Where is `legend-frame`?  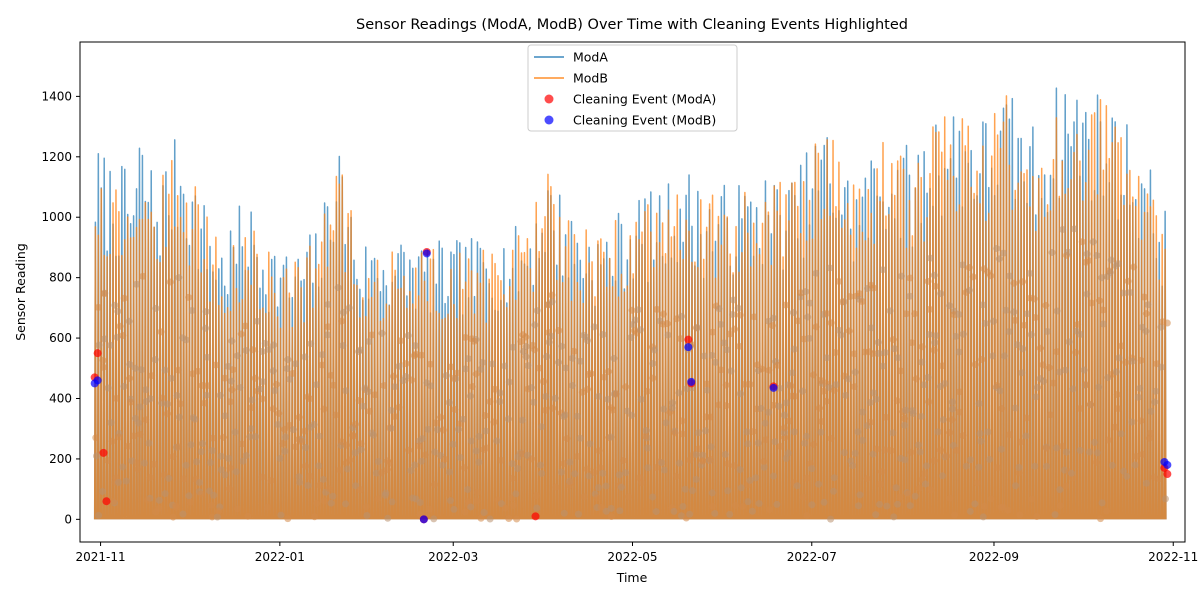
legend-frame is located at coordinates (632, 88).